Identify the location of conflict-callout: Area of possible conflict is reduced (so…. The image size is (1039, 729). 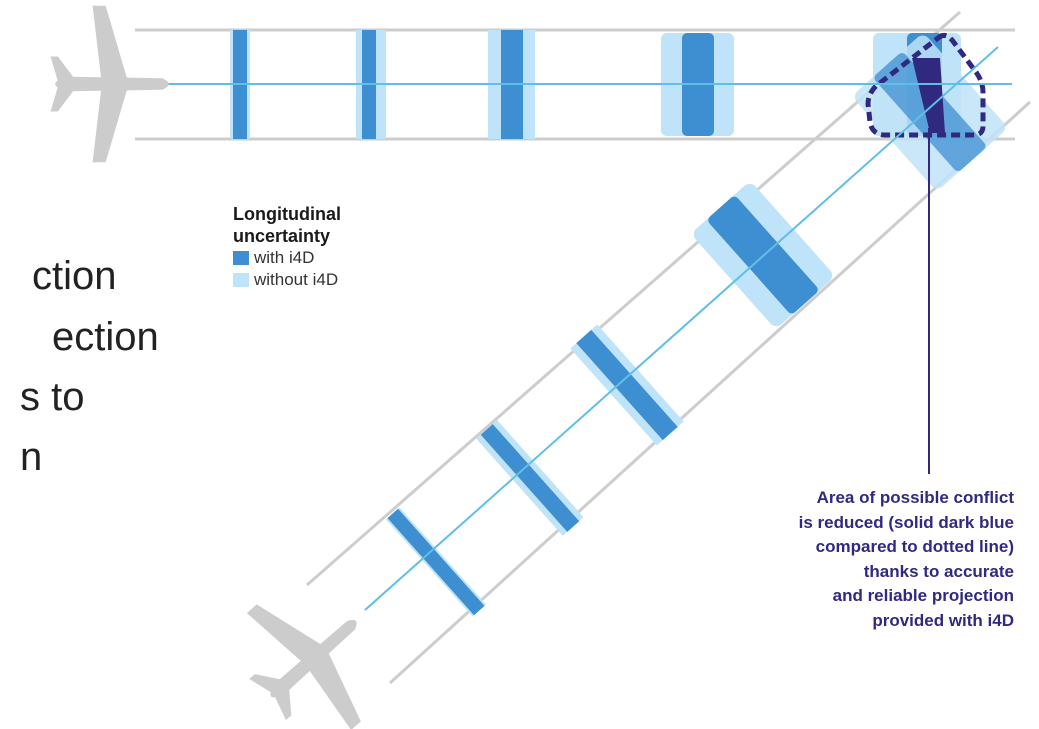
(844, 559).